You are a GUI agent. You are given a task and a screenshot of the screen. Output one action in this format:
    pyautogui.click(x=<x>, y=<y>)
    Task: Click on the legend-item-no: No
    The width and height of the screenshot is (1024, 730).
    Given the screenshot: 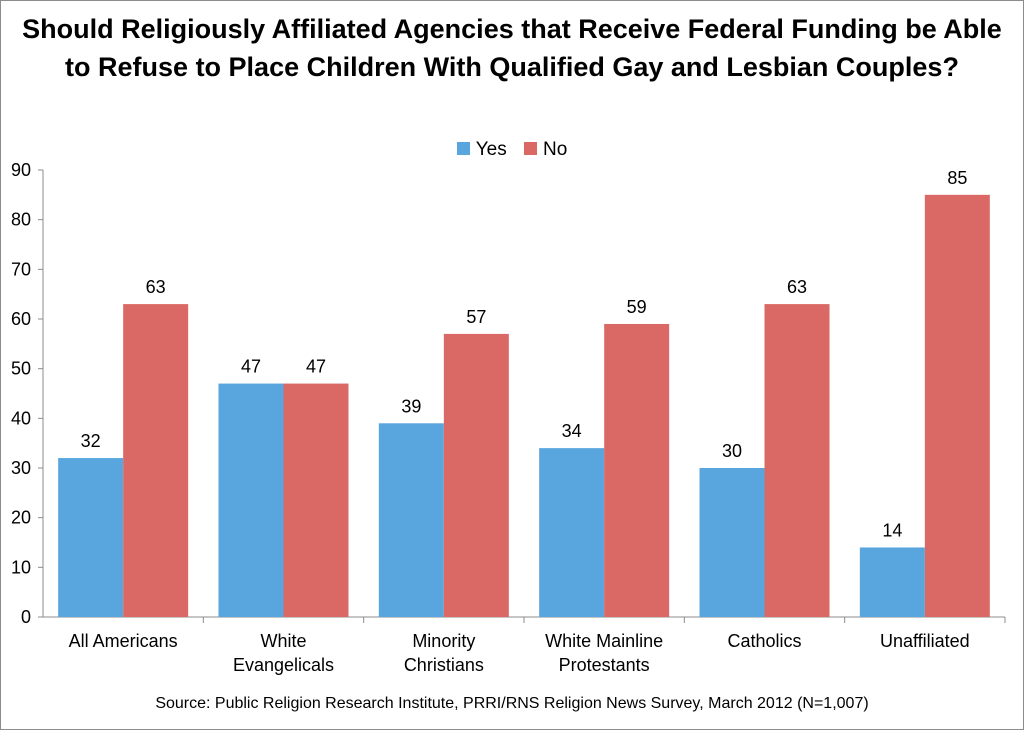 What is the action you would take?
    pyautogui.click(x=545, y=150)
    